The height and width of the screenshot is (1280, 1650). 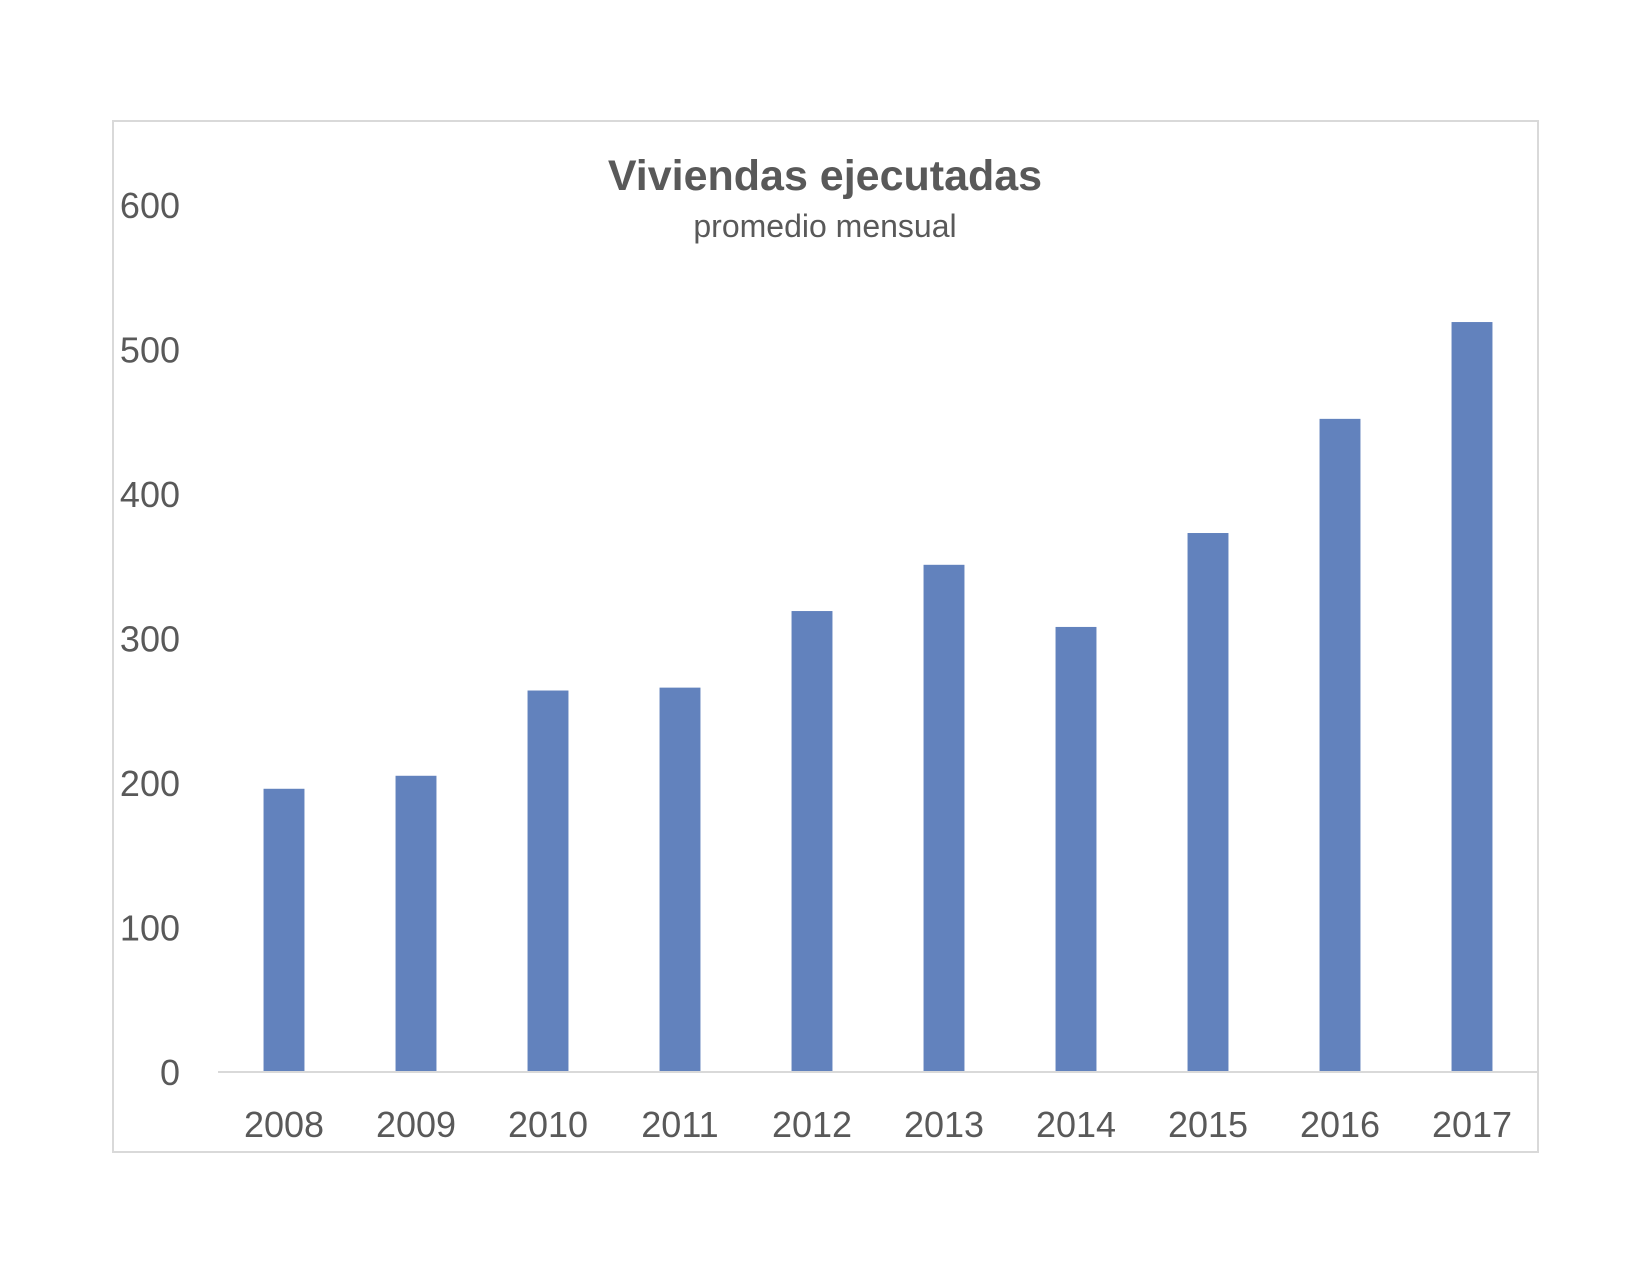 What do you see at coordinates (1472, 697) in the screenshot?
I see `bar-2017` at bounding box center [1472, 697].